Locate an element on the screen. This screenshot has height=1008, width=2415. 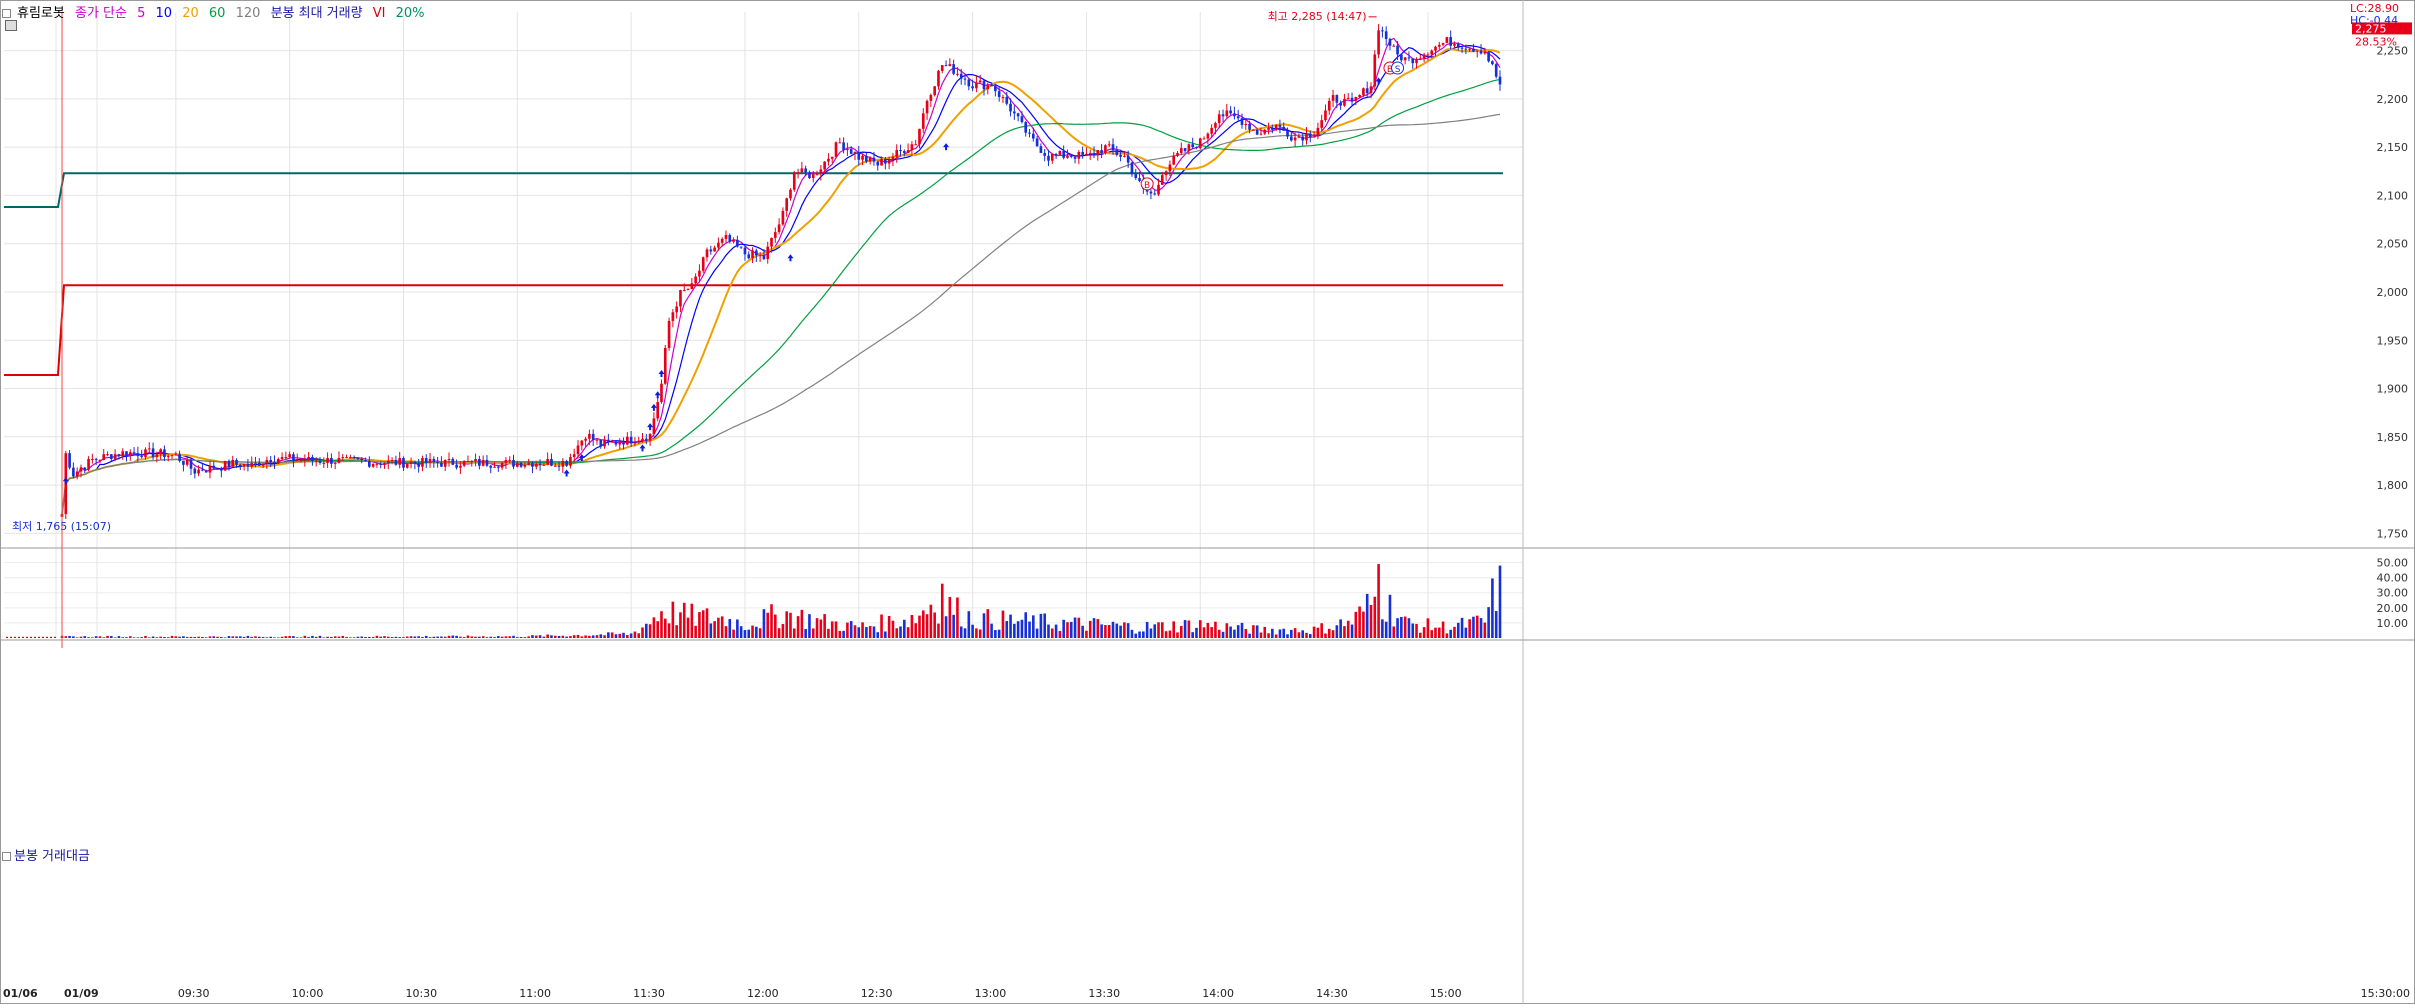
time-tick-label: 12:30 is located at coordinates (877, 993).